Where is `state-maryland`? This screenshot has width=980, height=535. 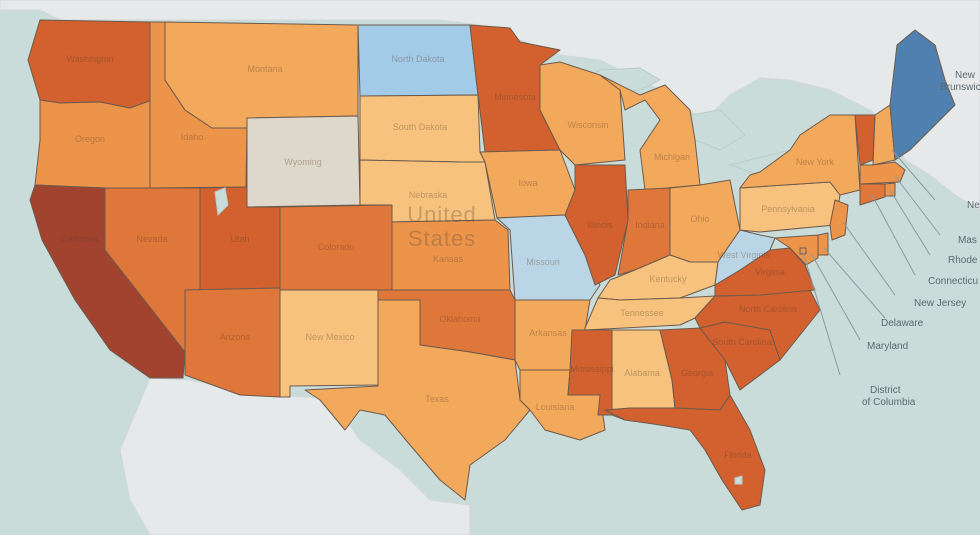
state-maryland is located at coordinates (796, 250).